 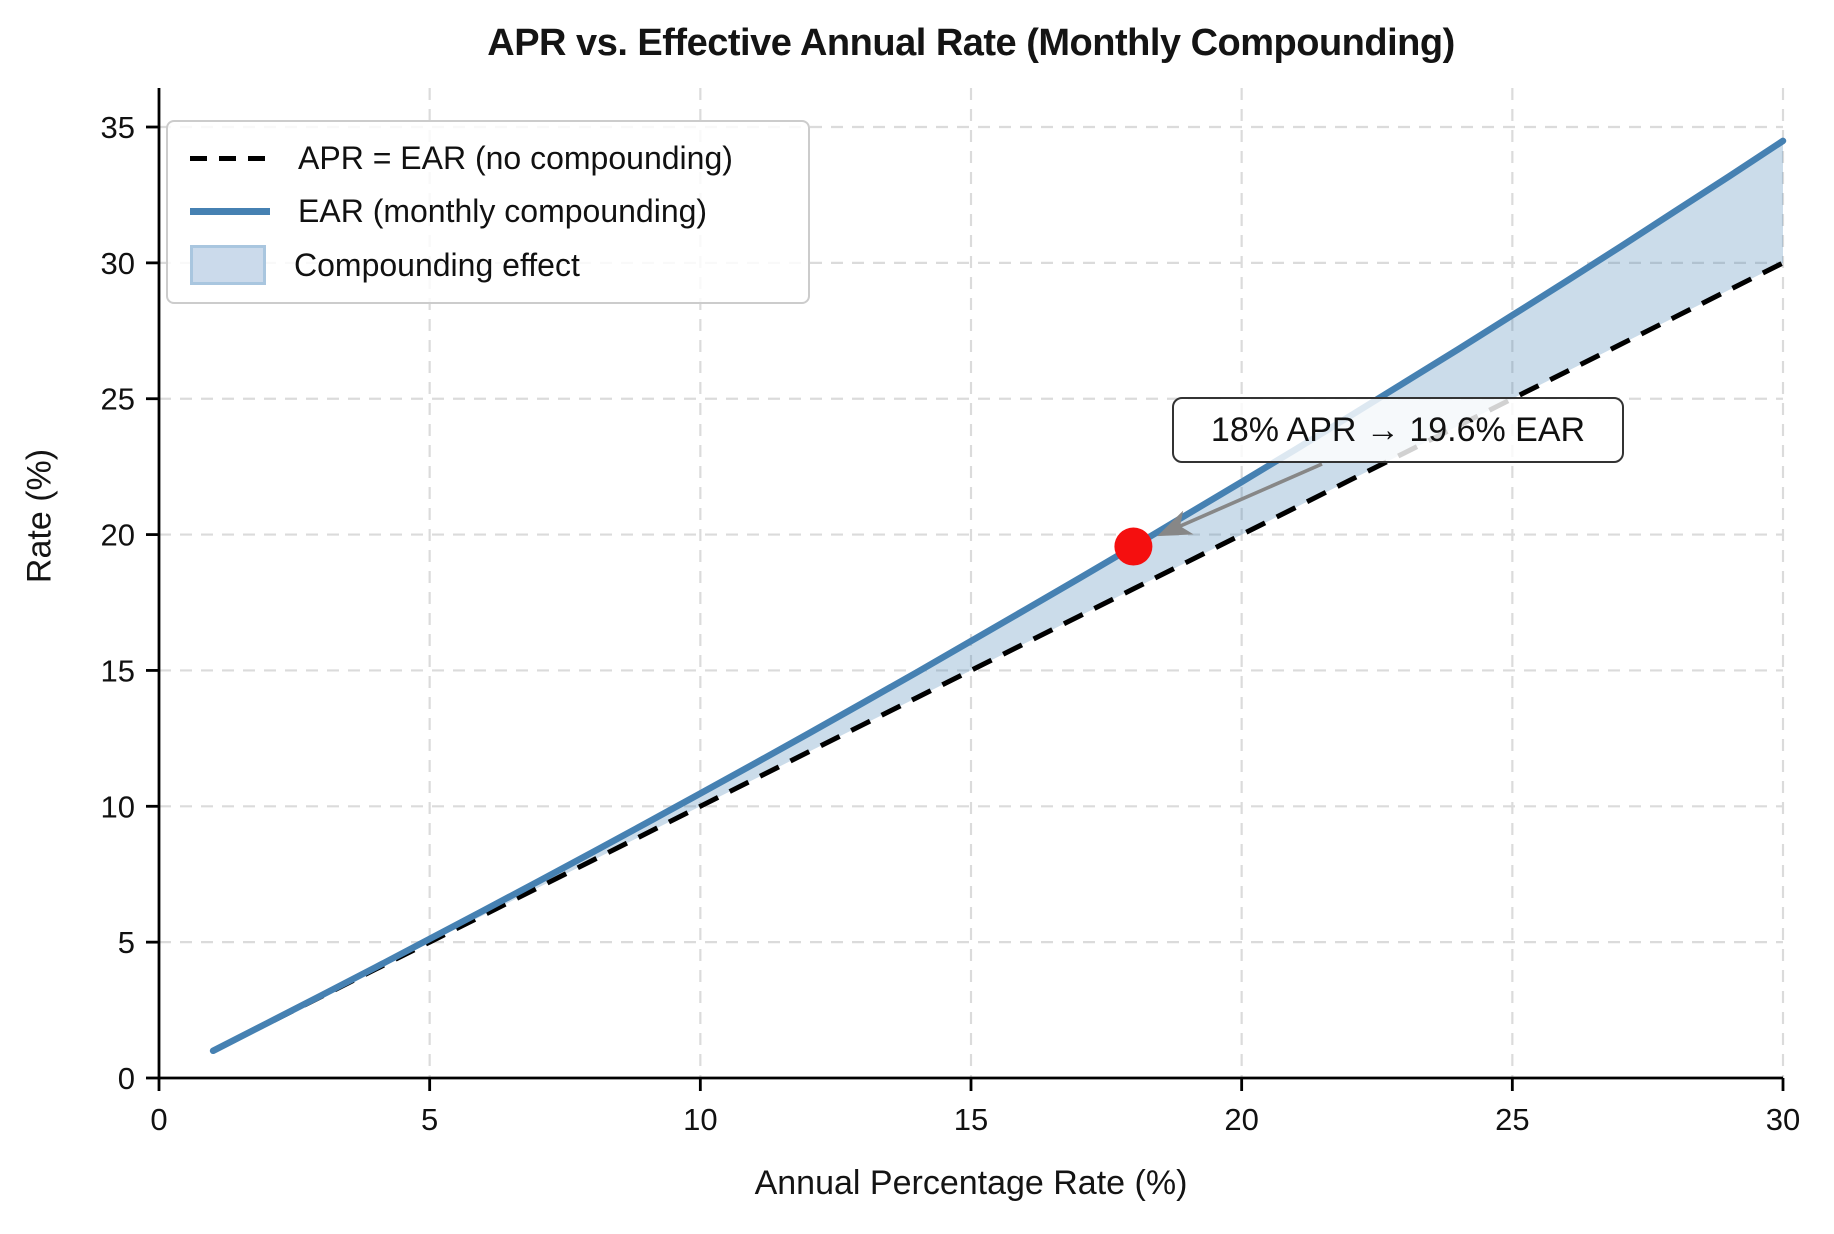 What do you see at coordinates (118, 535) in the screenshot?
I see `y-tick-label: 20` at bounding box center [118, 535].